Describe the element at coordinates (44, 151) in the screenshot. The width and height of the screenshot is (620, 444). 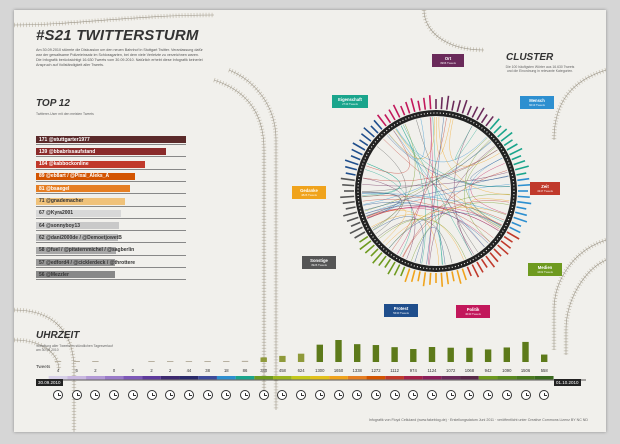
I see `top12-count: 139` at that location.